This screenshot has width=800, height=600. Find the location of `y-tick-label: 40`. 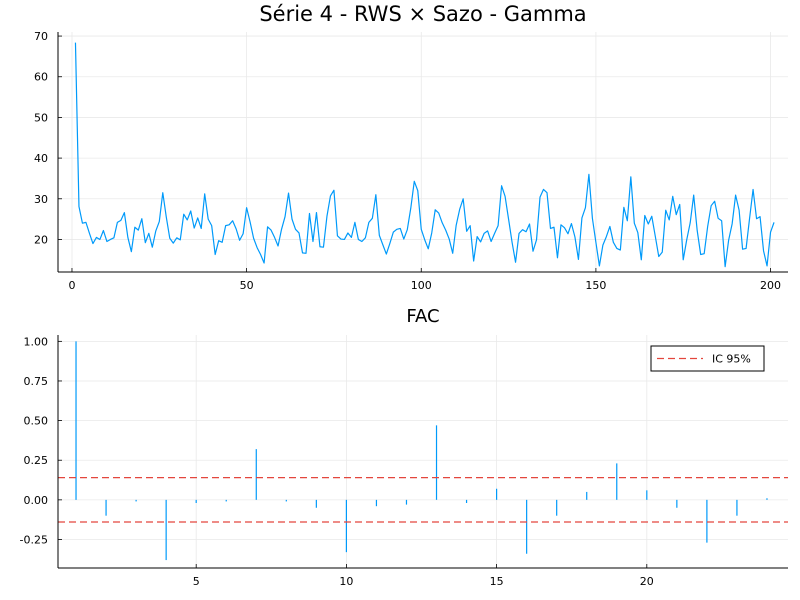

y-tick-label: 40 is located at coordinates (41, 158).